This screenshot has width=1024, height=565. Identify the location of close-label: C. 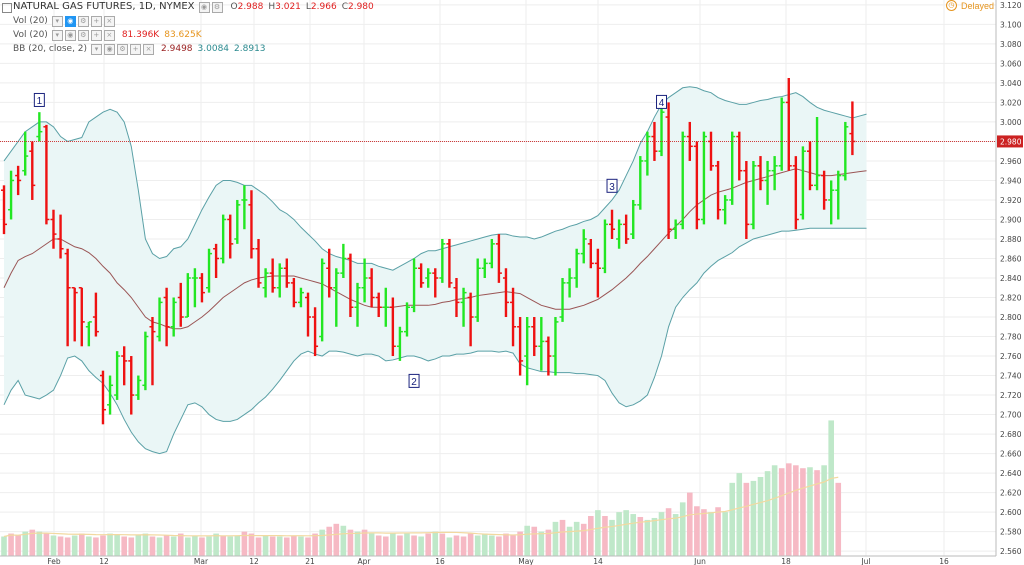
(344, 7).